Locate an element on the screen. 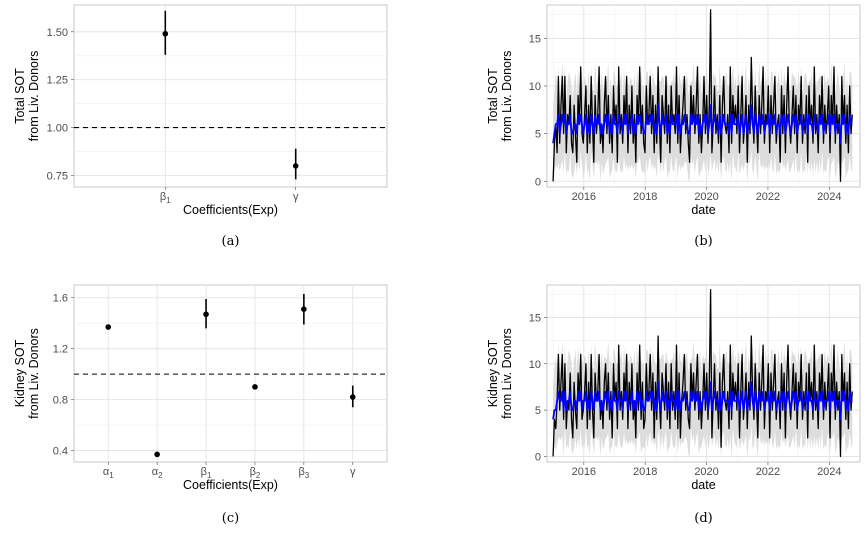  x-tick-label: α2 is located at coordinates (157, 473).